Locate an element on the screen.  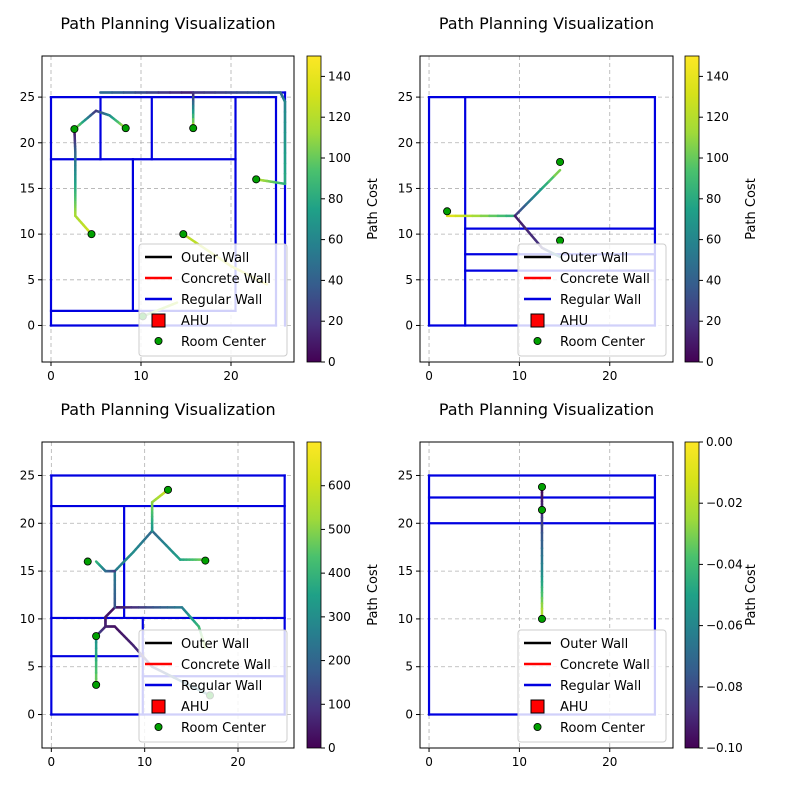
axes-frame is located at coordinates (168, 209).